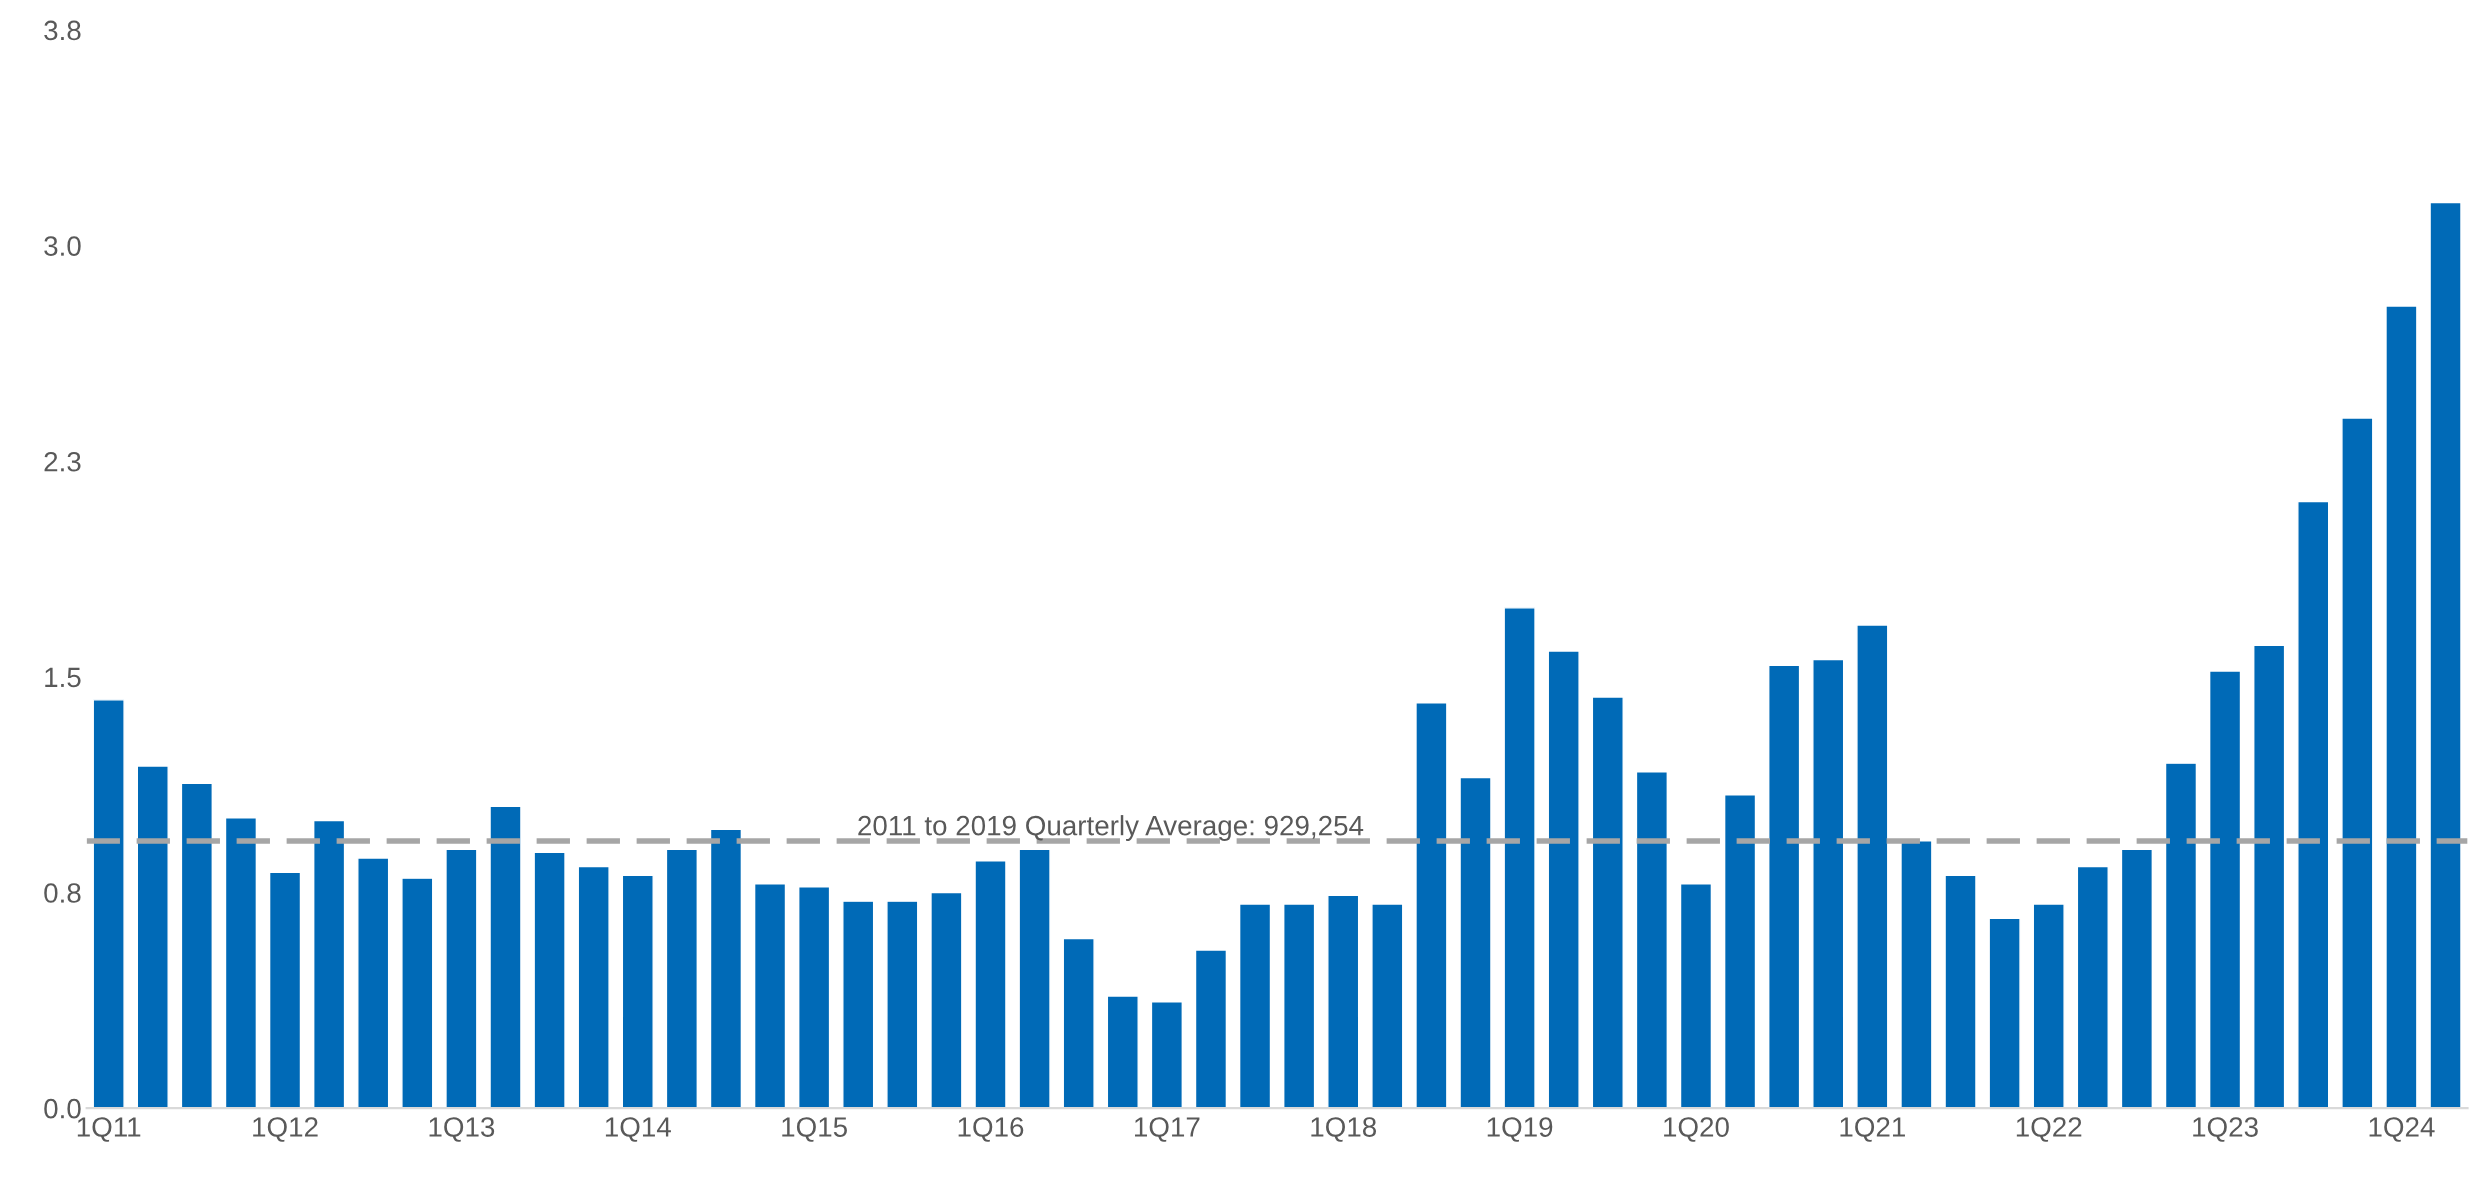 The image size is (2475, 1198). Describe the element at coordinates (814, 1129) in the screenshot. I see `x-tick-label: 1Q15` at that location.